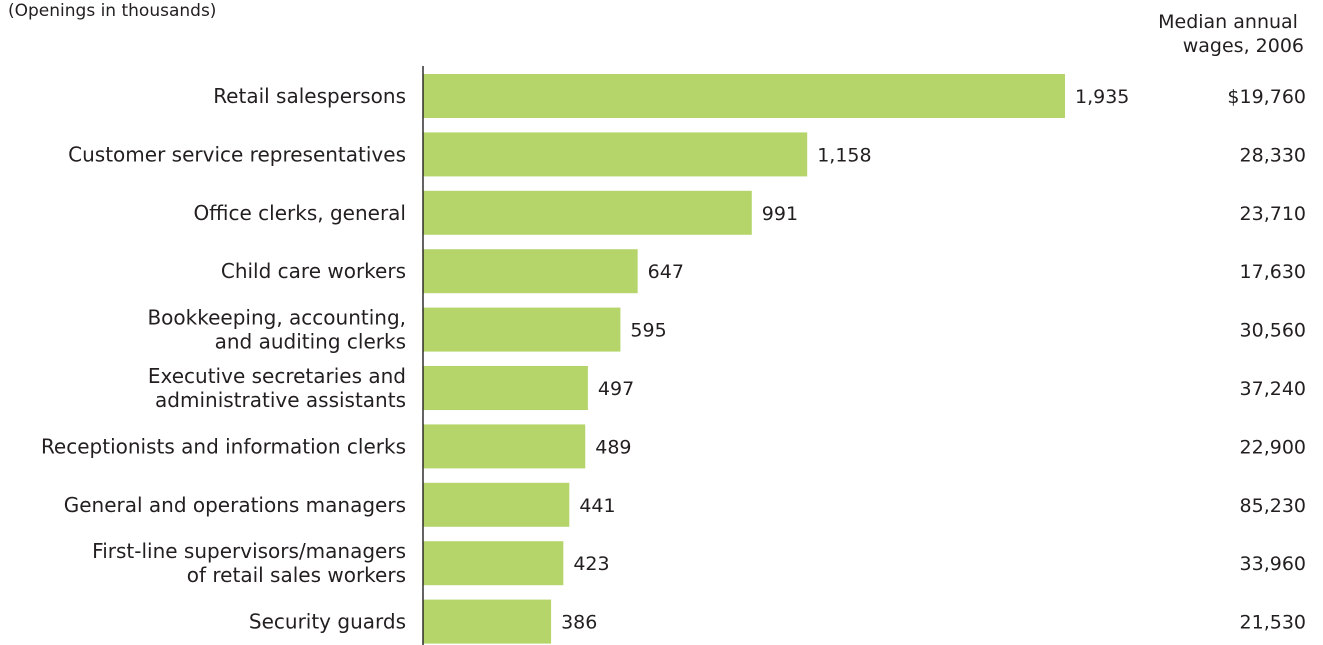  Describe the element at coordinates (1273, 155) in the screenshot. I see `wage-label: 28,330` at that location.